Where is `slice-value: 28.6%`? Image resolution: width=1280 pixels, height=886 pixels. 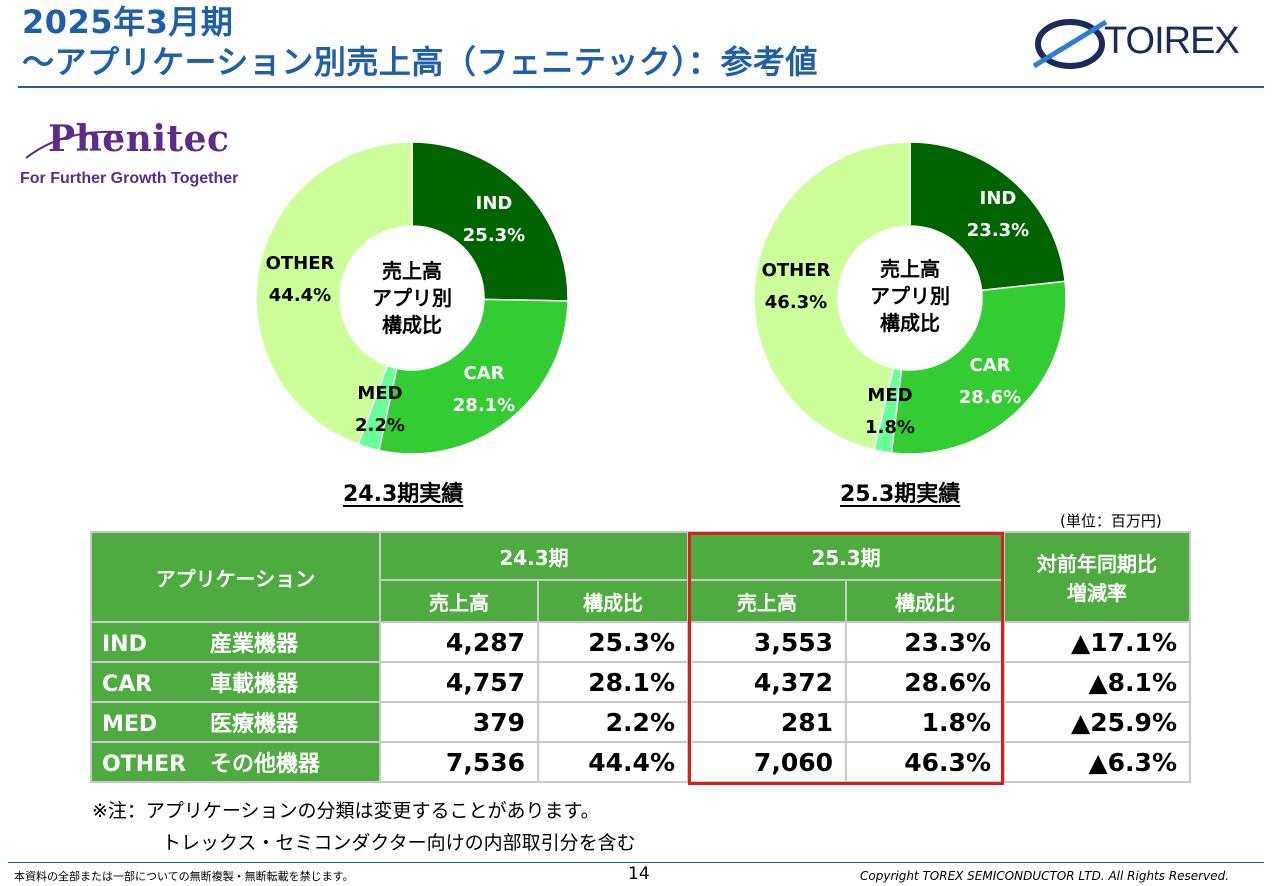
slice-value: 28.6% is located at coordinates (990, 397).